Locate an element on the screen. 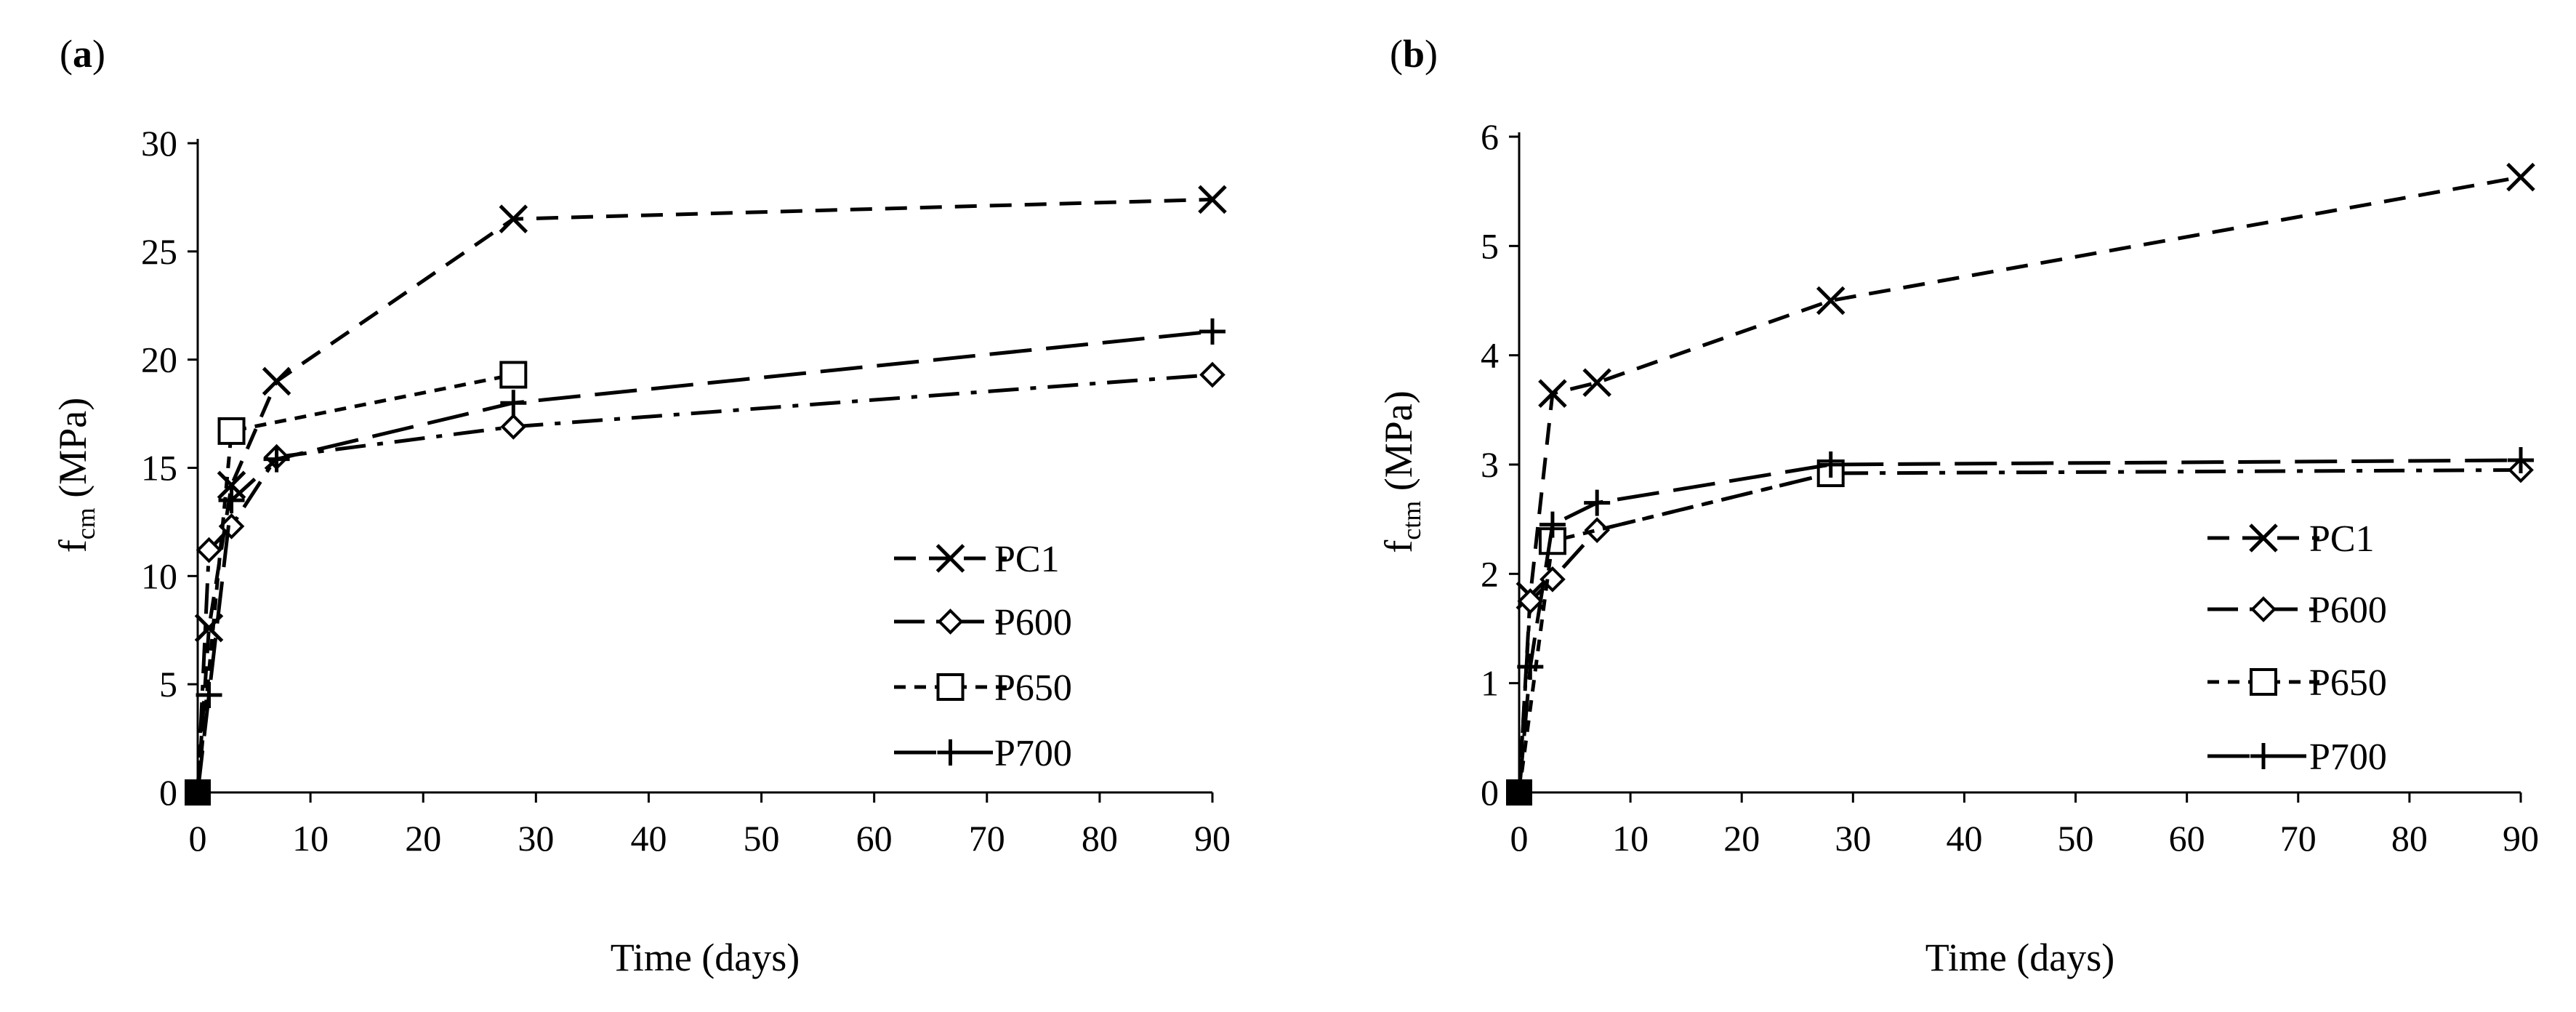 This screenshot has height=1012, width=2576. y-tick-label: 10 is located at coordinates (159, 576).